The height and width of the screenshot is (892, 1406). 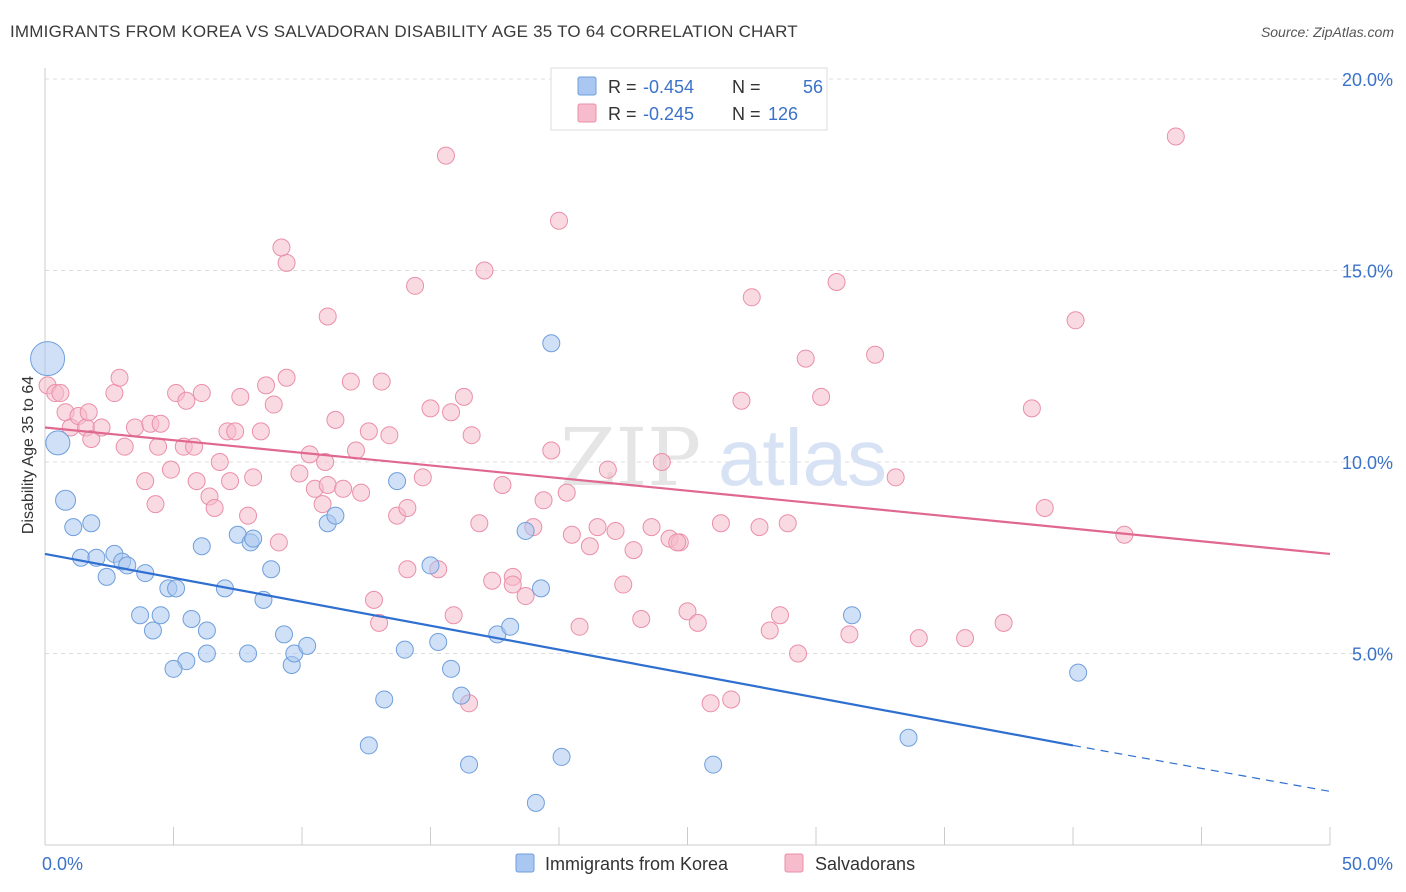 What do you see at coordinates (1367, 367) in the screenshot?
I see `y-tick-labels: 5.0% 10.0% 15.0% 20.0%` at bounding box center [1367, 367].